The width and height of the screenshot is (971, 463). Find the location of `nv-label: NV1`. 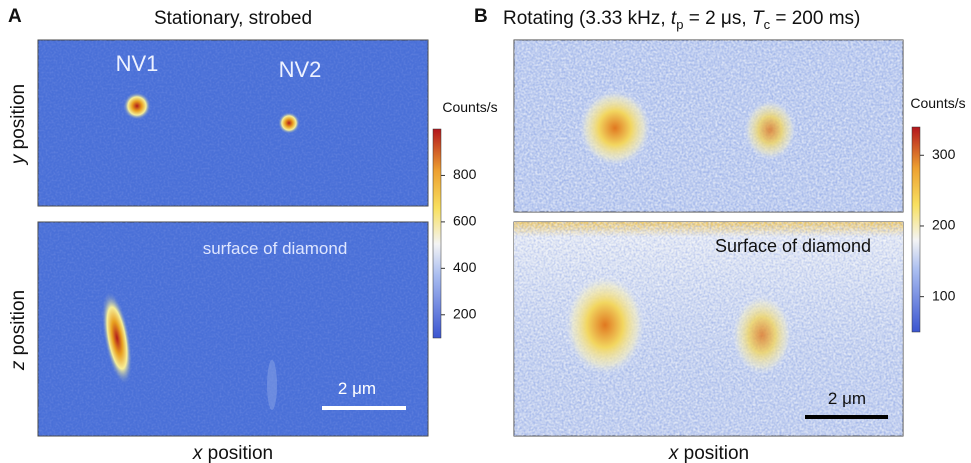

nv-label: NV1 is located at coordinates (137, 63).